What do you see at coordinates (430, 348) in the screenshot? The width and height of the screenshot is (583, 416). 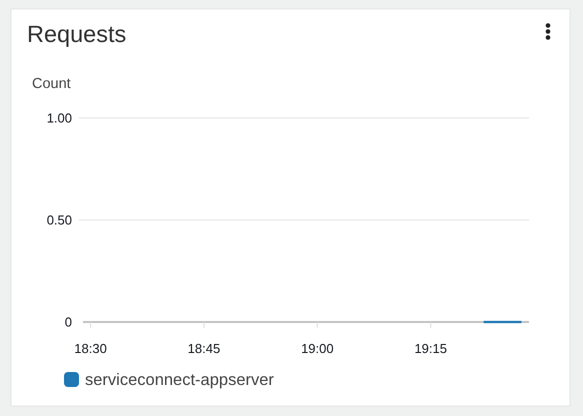 I see `x-tick-label: 19:15` at bounding box center [430, 348].